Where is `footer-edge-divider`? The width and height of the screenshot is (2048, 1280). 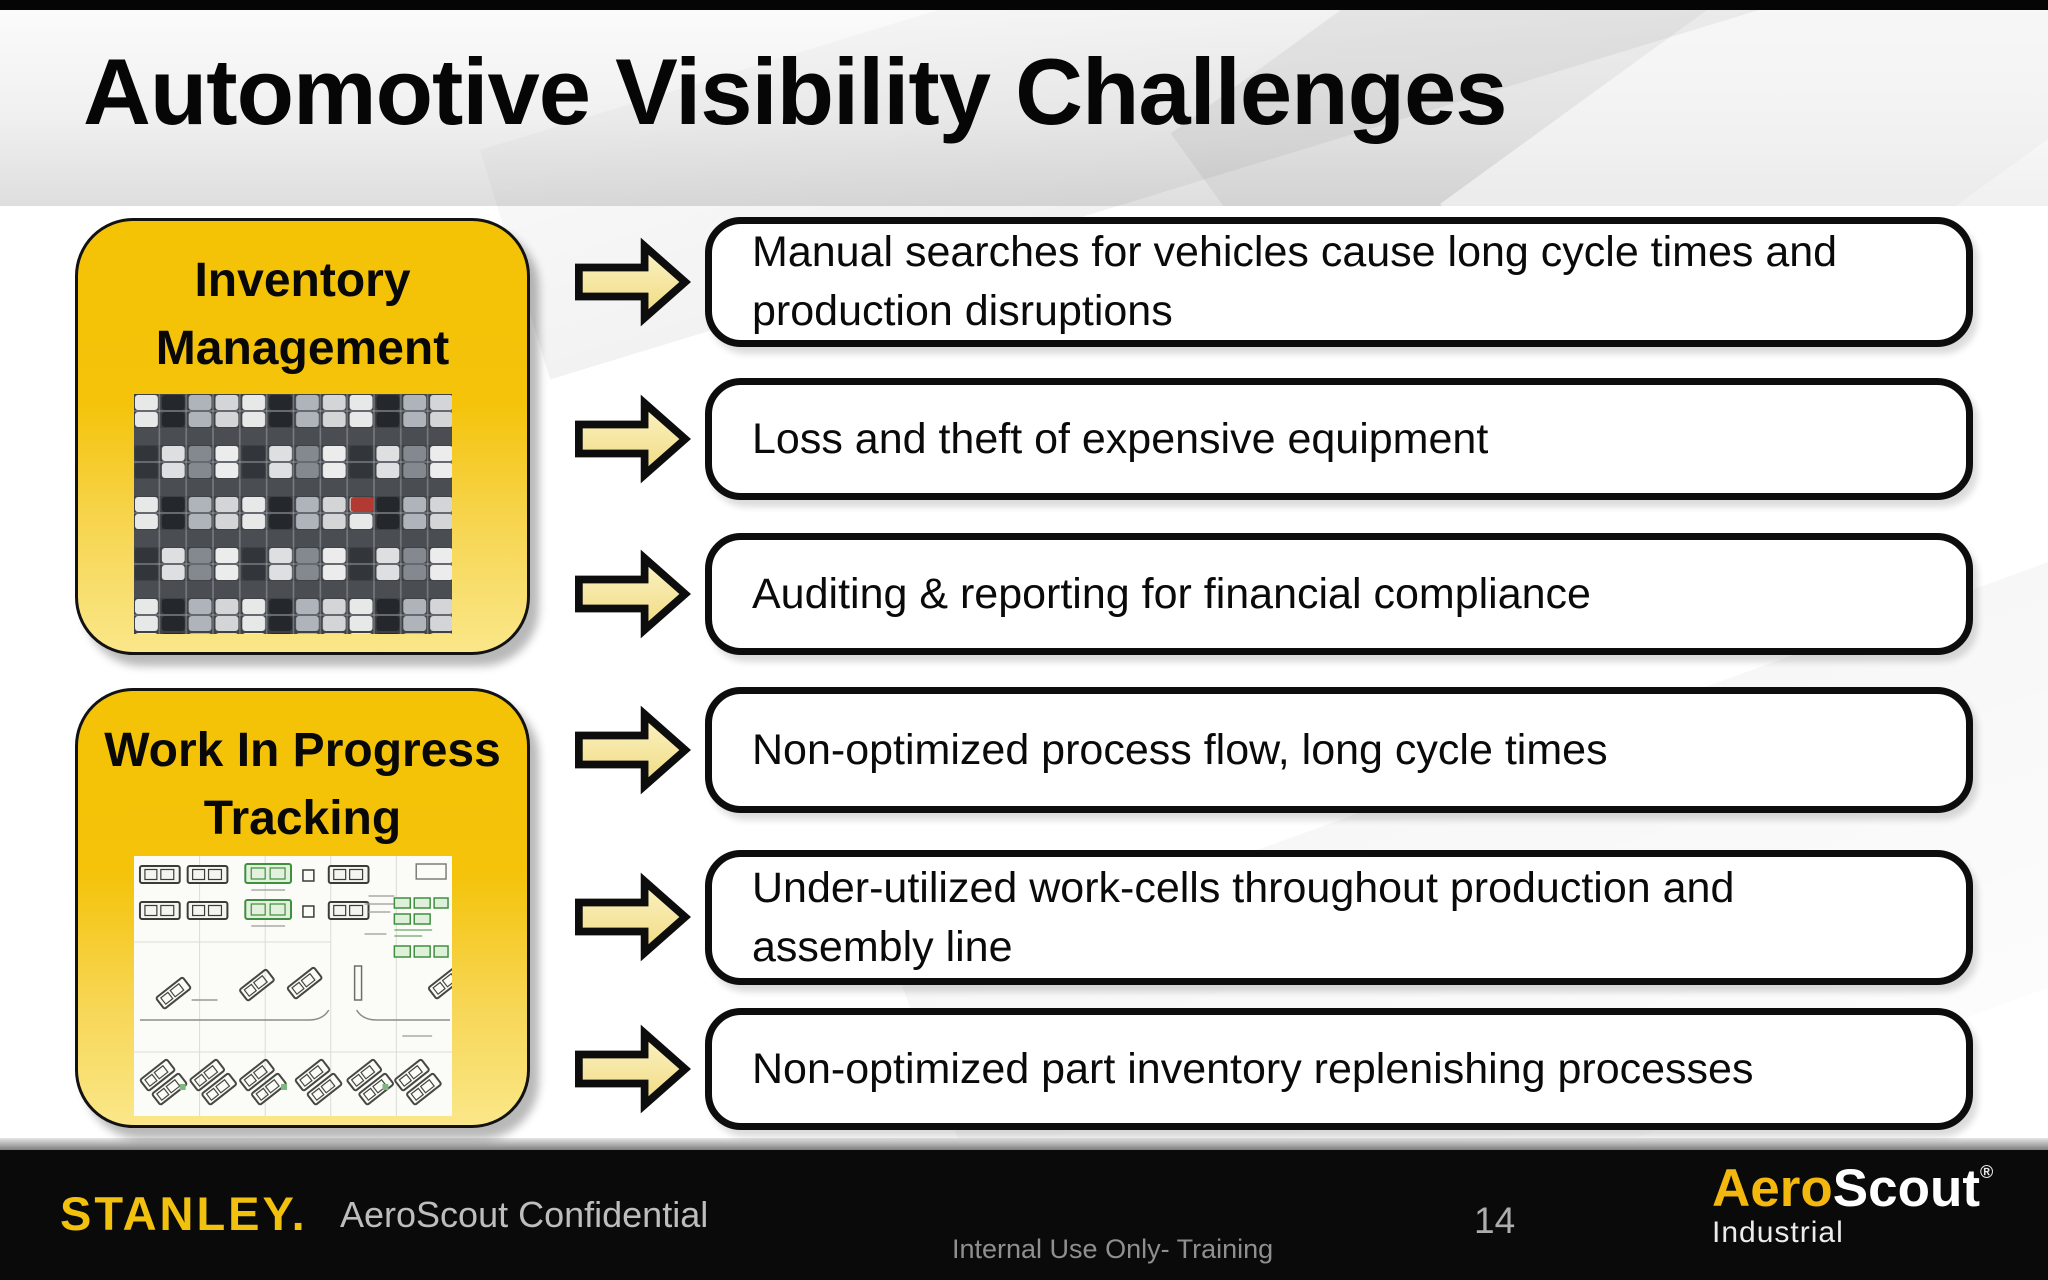 footer-edge-divider is located at coordinates (1024, 1144).